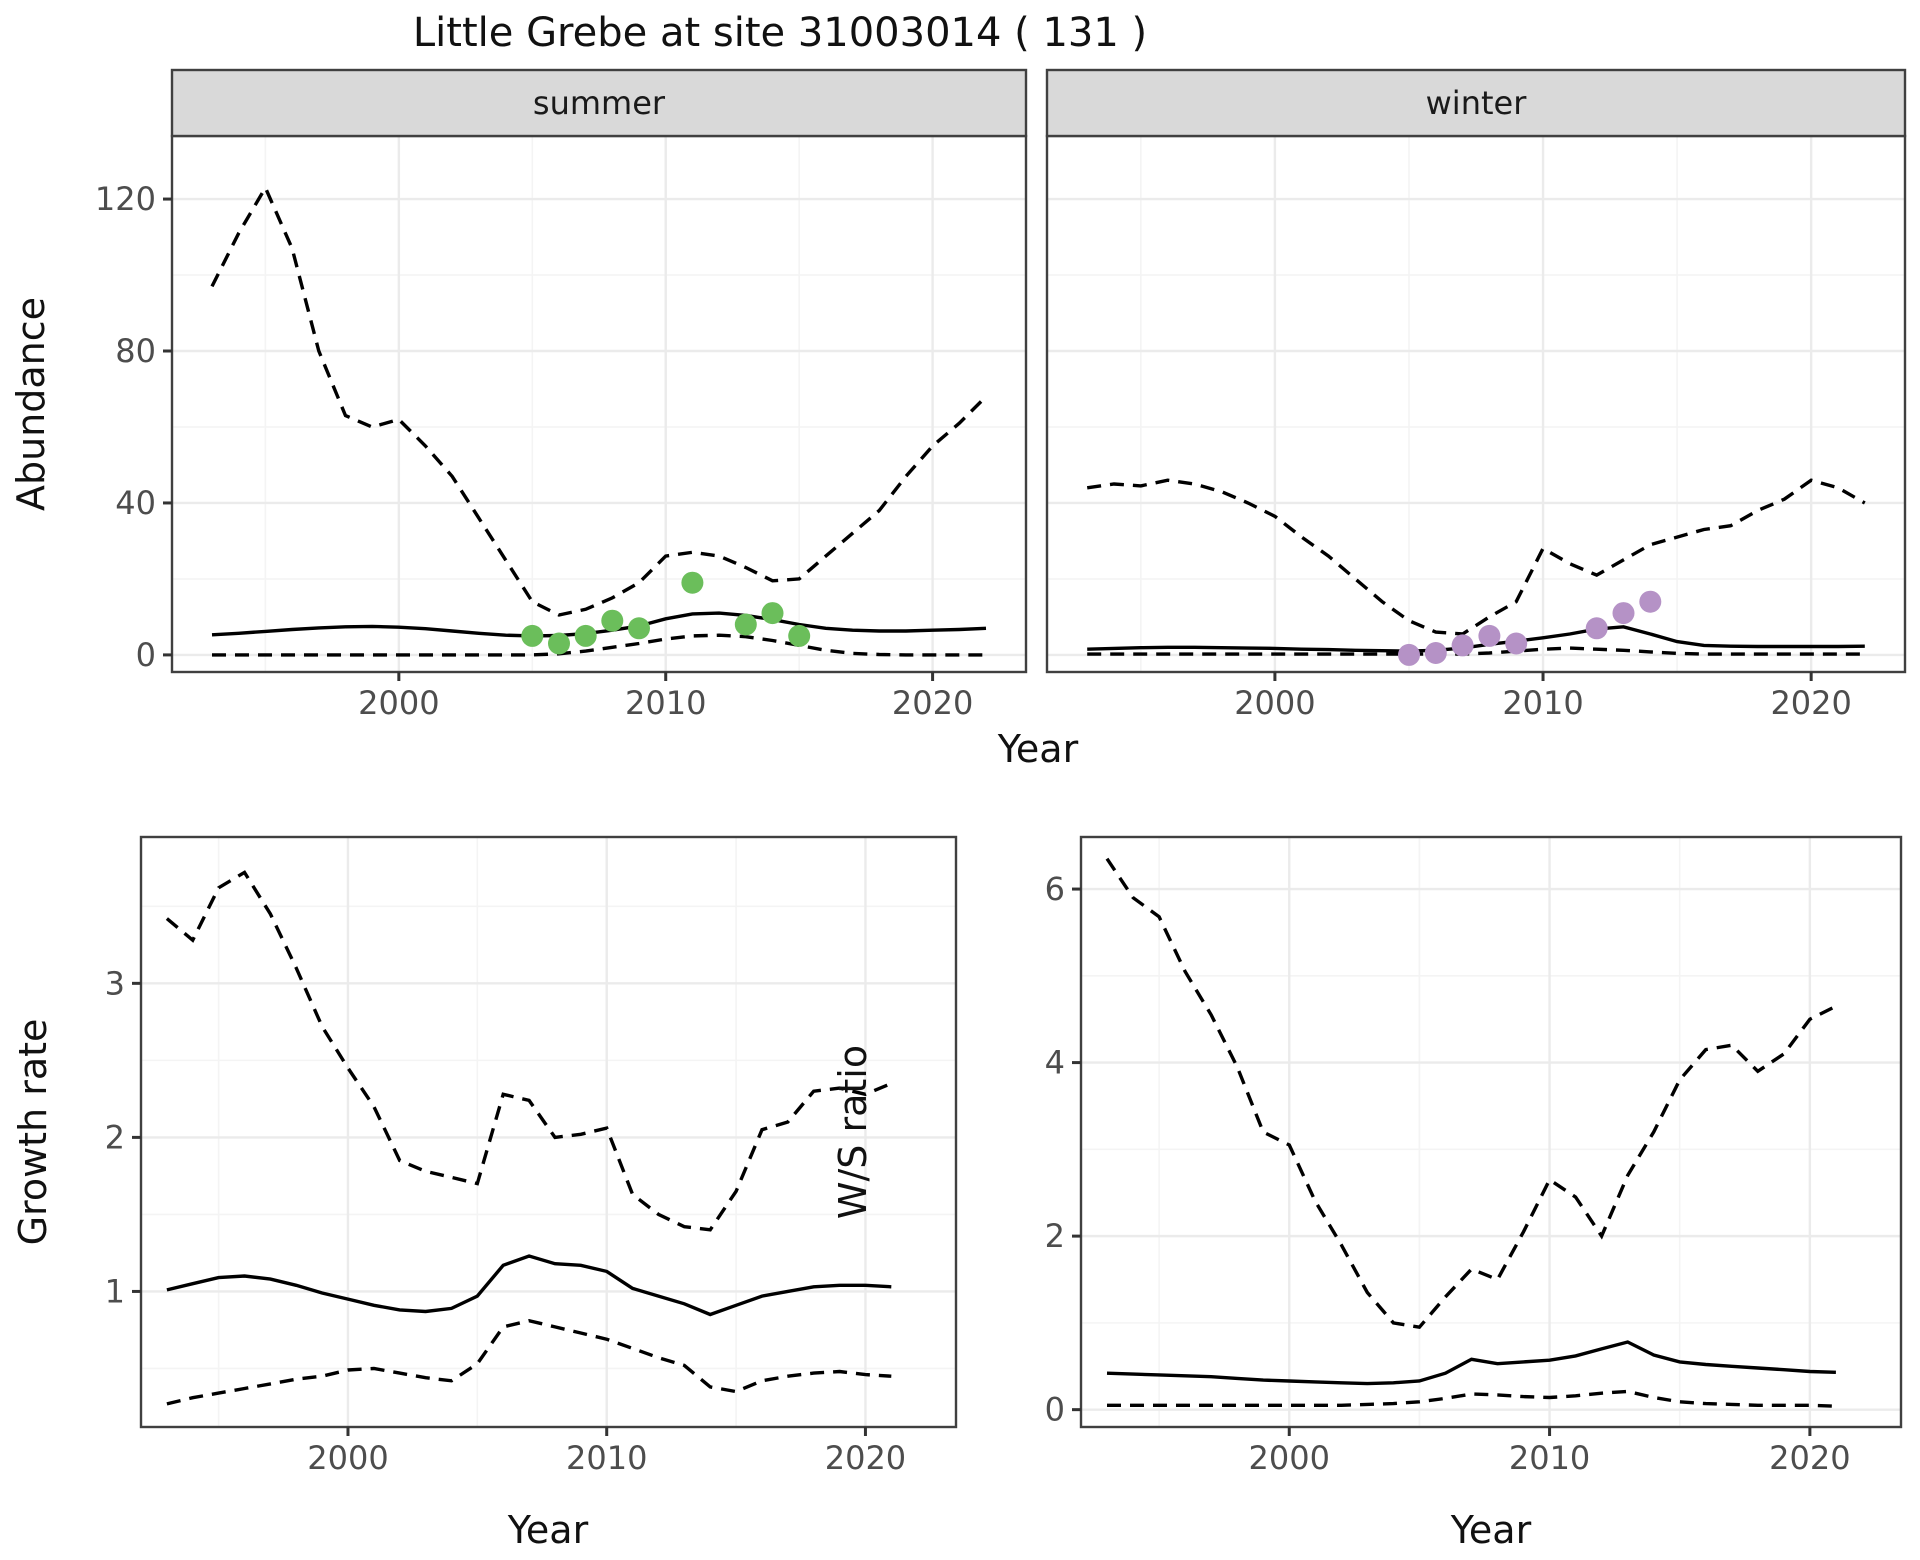 This screenshot has height=1560, width=1920. I want to click on ws-lower-ci-line, so click(1471, 1398).